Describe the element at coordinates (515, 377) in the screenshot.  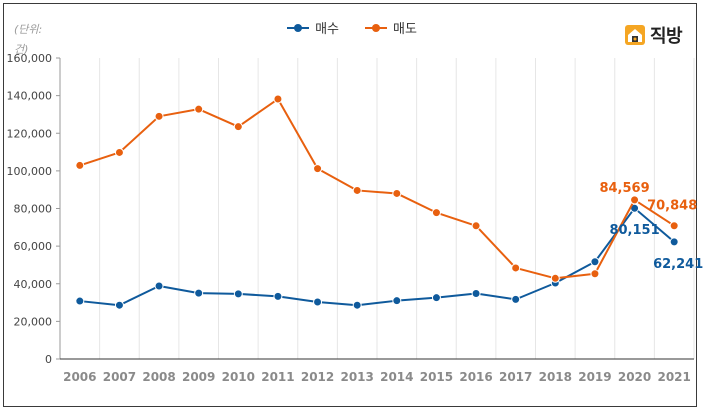
I see `x-tick-label-11: 2017` at that location.